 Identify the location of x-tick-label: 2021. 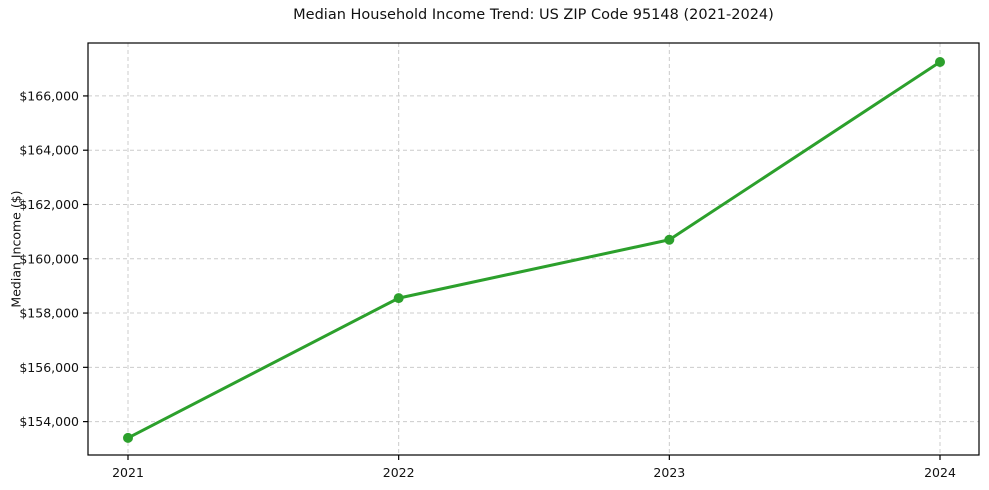
(128, 472).